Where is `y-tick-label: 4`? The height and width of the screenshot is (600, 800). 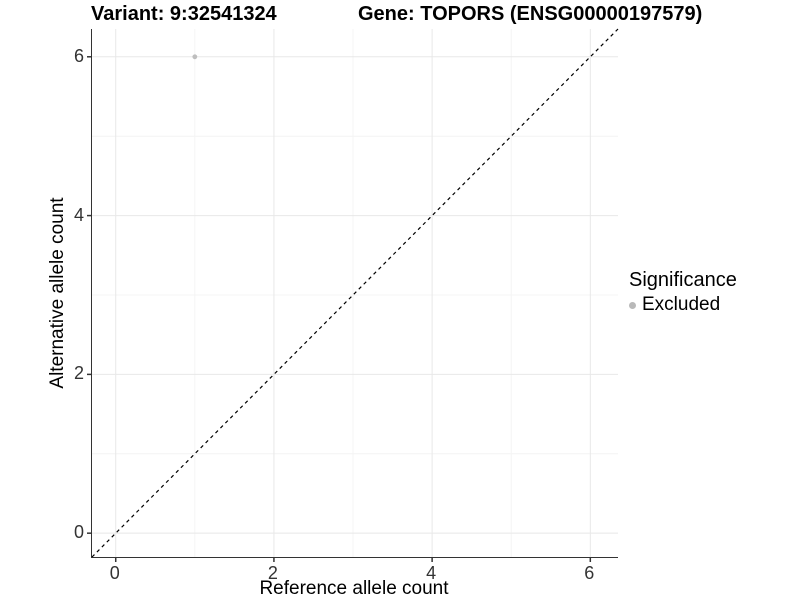
y-tick-label: 4 is located at coordinates (78, 214).